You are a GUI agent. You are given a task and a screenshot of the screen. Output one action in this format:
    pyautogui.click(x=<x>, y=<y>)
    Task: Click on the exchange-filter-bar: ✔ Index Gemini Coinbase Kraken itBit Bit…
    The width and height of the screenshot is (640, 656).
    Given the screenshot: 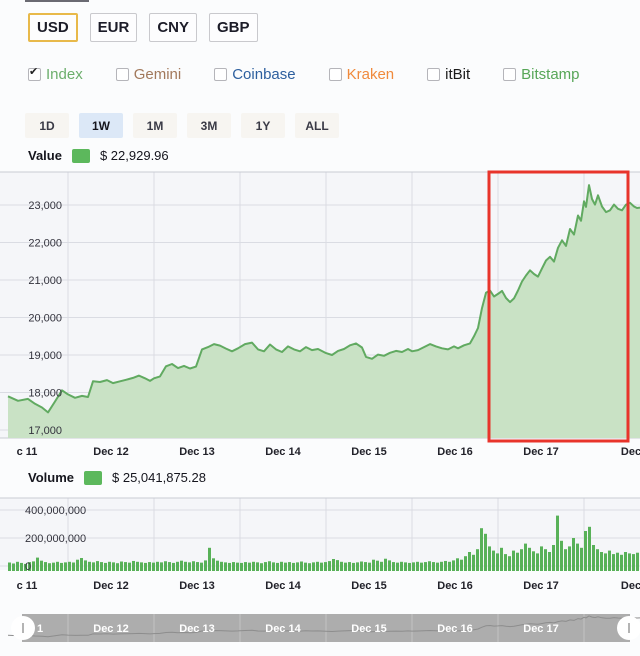 What is the action you would take?
    pyautogui.click(x=304, y=74)
    